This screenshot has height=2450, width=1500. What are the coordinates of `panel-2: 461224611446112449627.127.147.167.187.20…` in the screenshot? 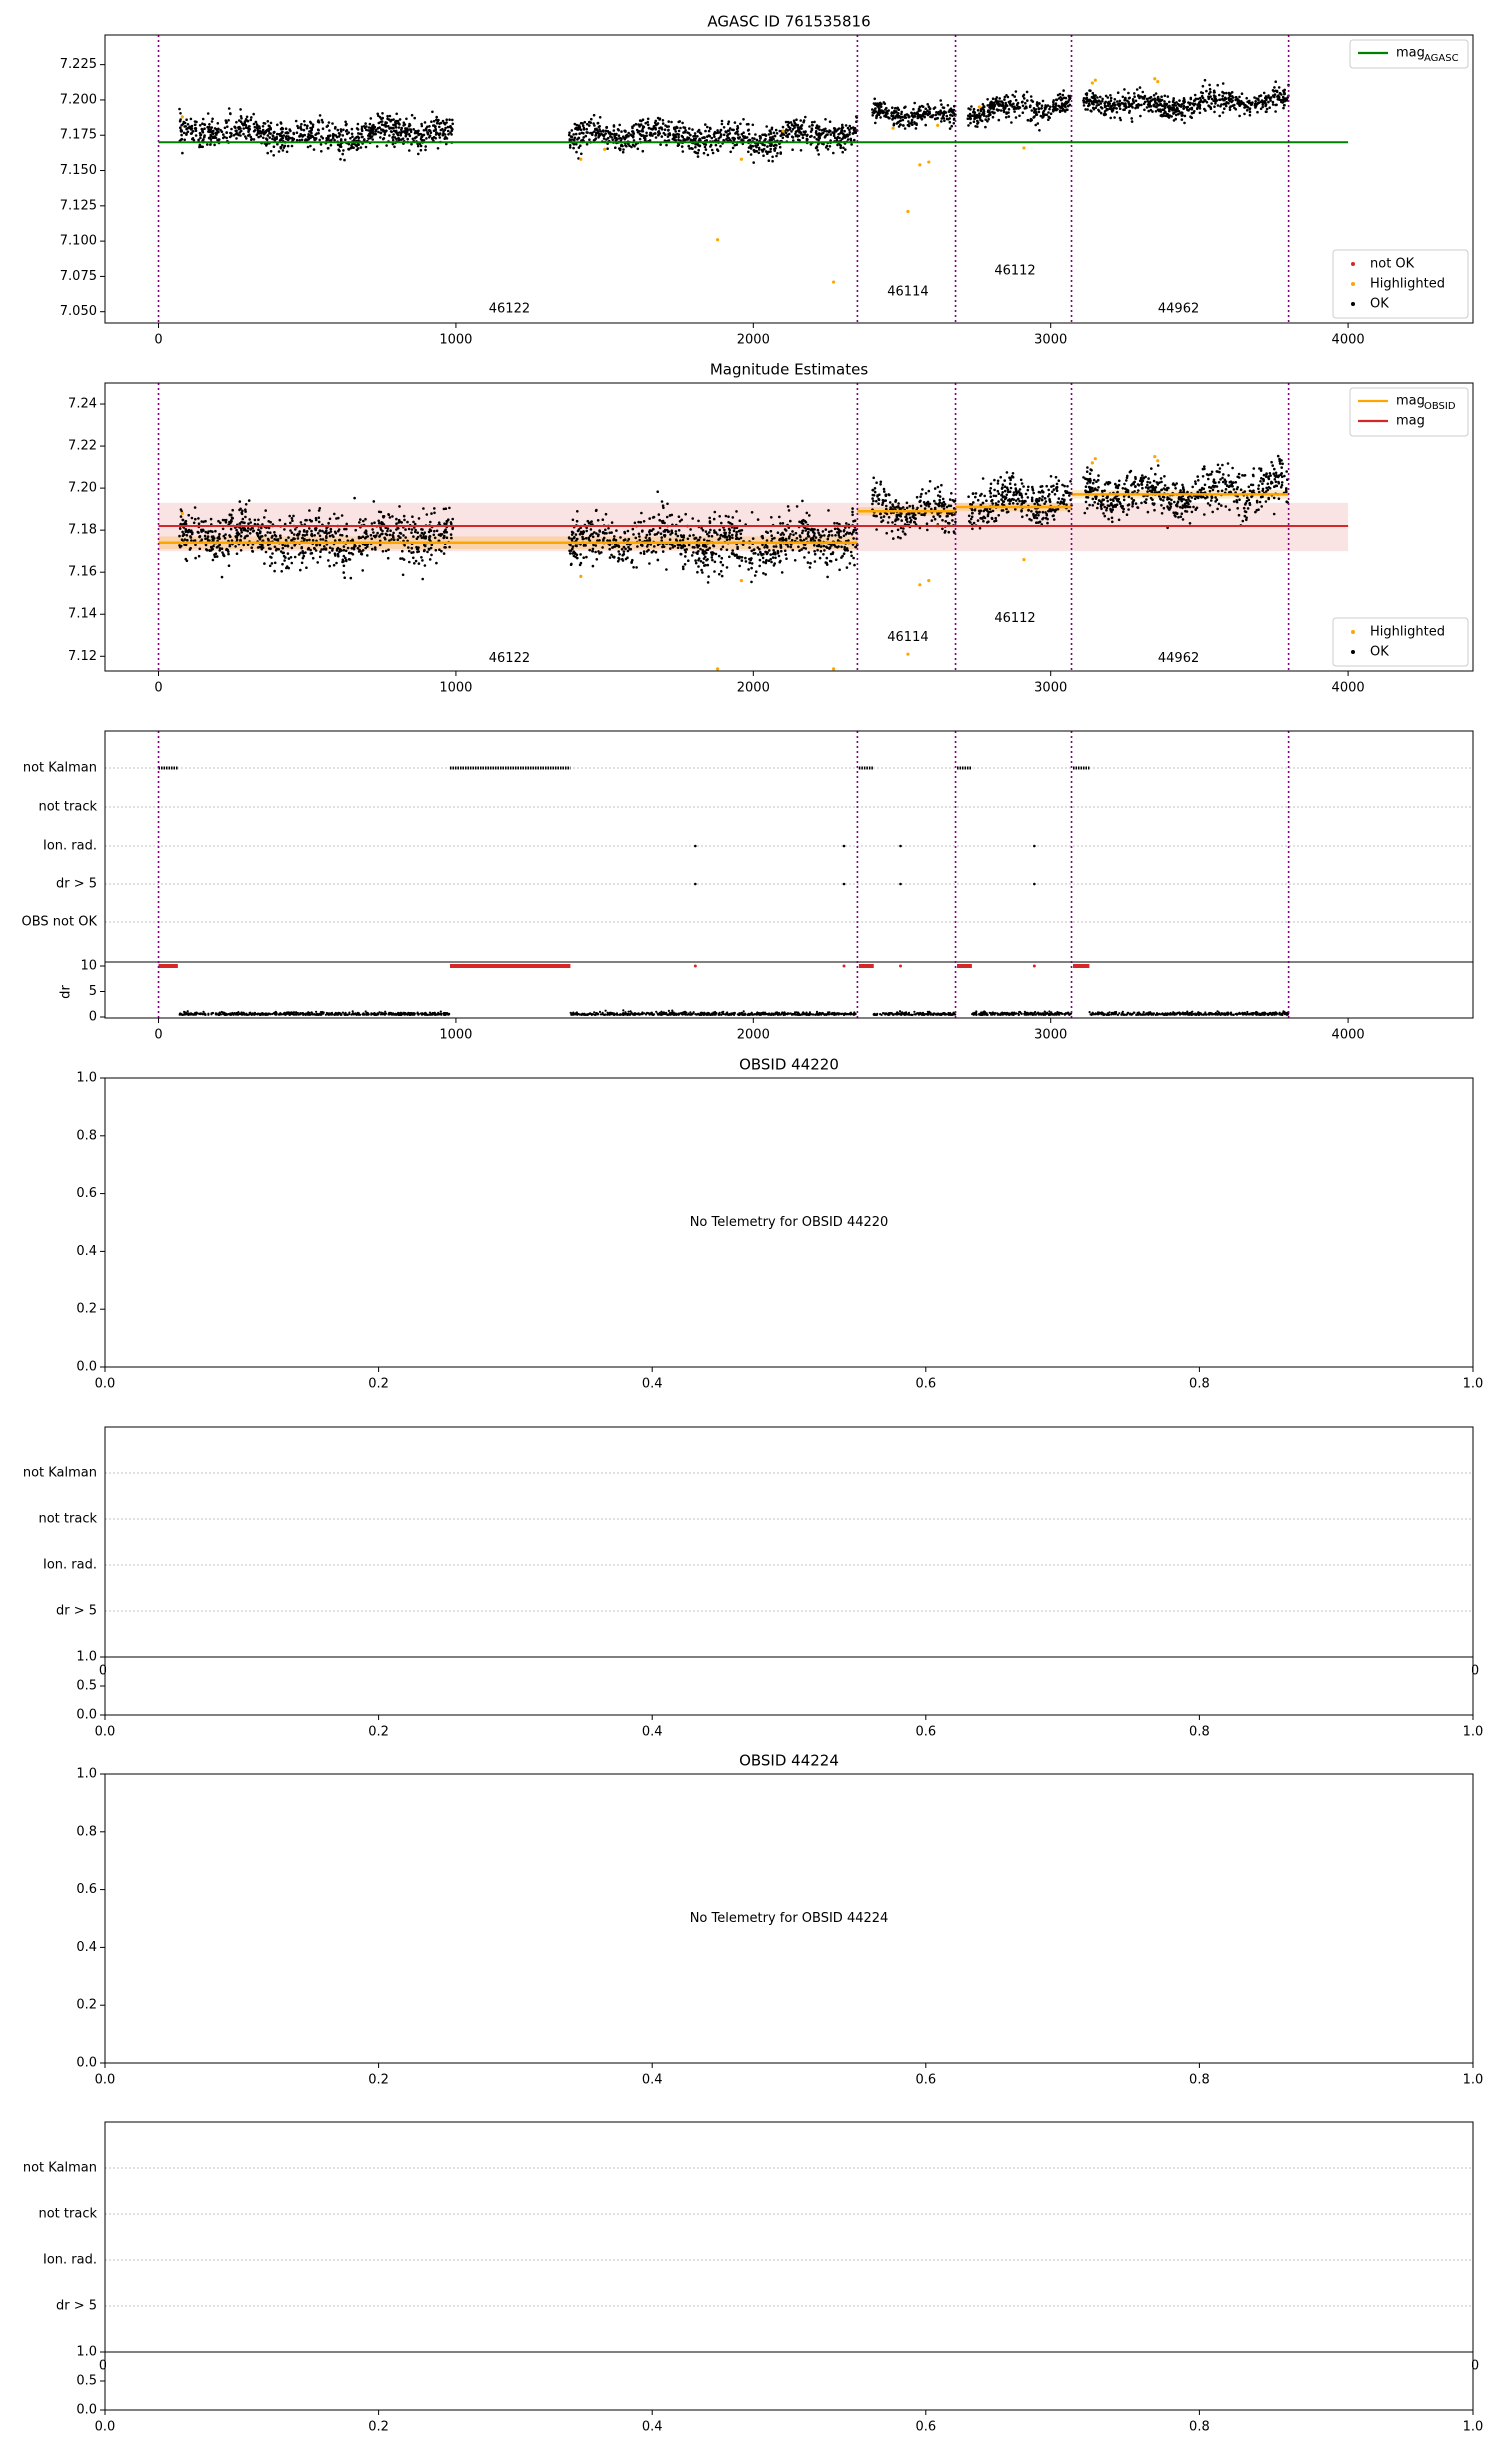 It's located at (768, 528).